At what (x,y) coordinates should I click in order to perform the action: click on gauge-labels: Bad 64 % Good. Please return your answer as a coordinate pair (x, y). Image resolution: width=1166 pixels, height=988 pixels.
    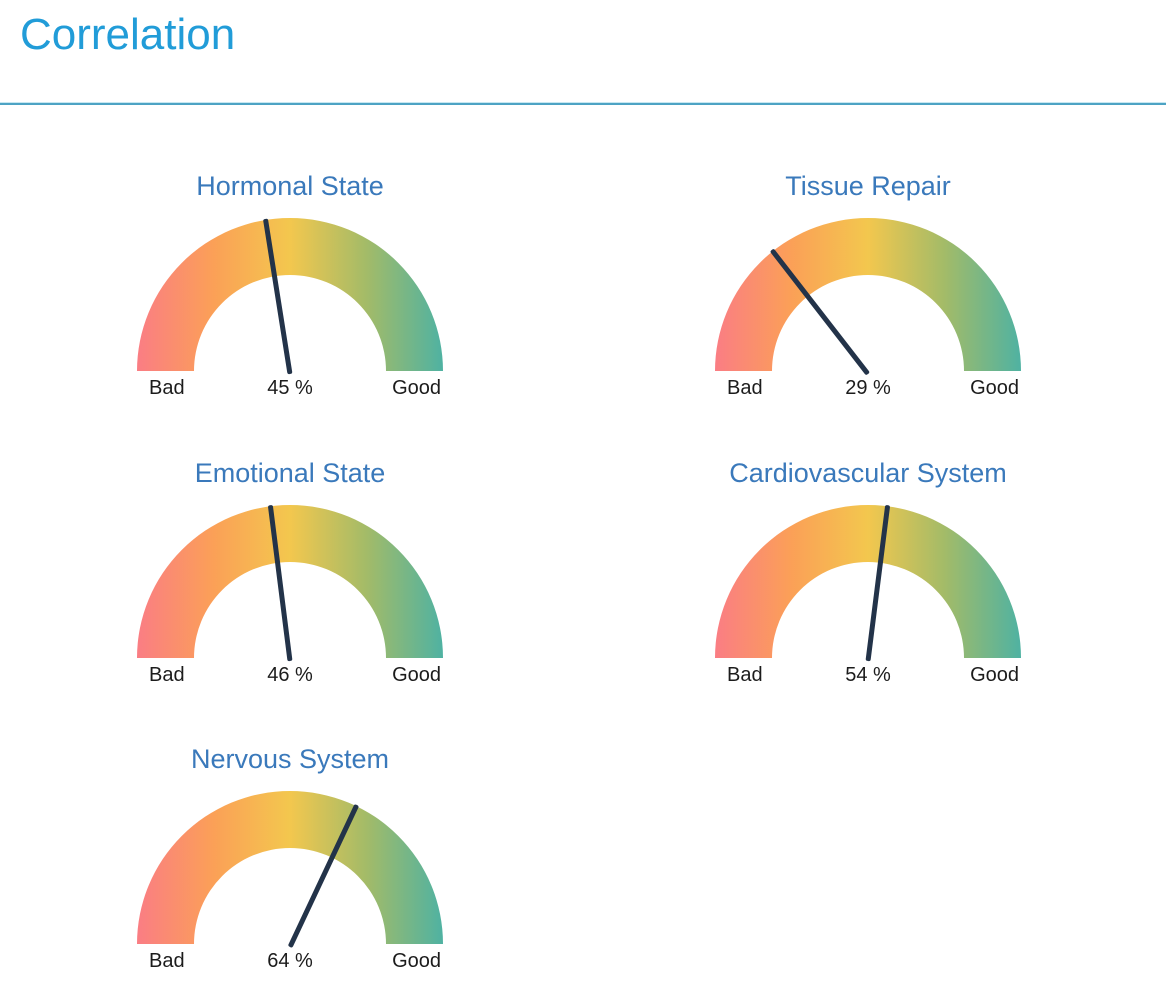
    Looking at the image, I should click on (290, 961).